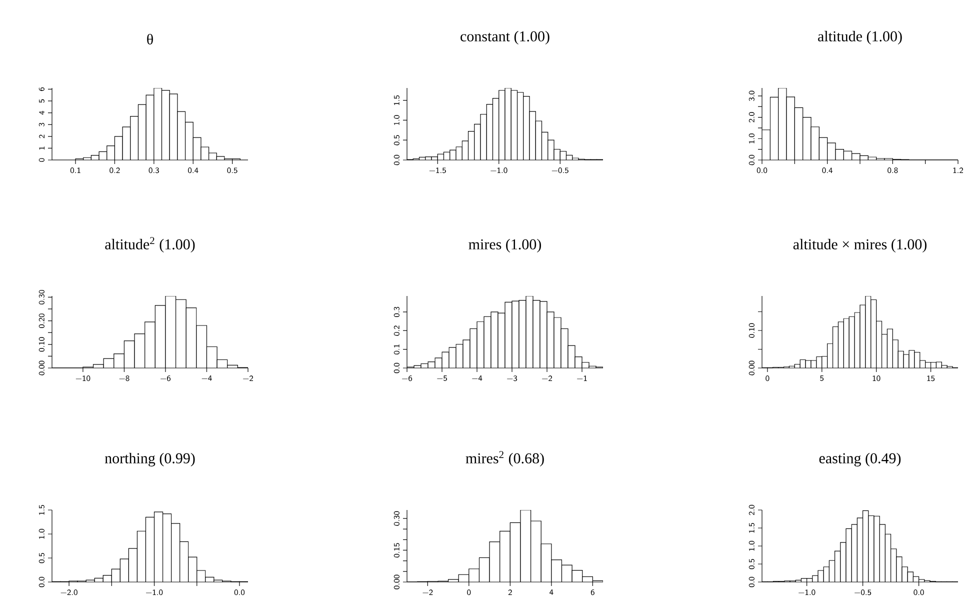 Image resolution: width=976 pixels, height=610 pixels. I want to click on chart-title: mires$^{2}$ (0.68), so click(505, 458).